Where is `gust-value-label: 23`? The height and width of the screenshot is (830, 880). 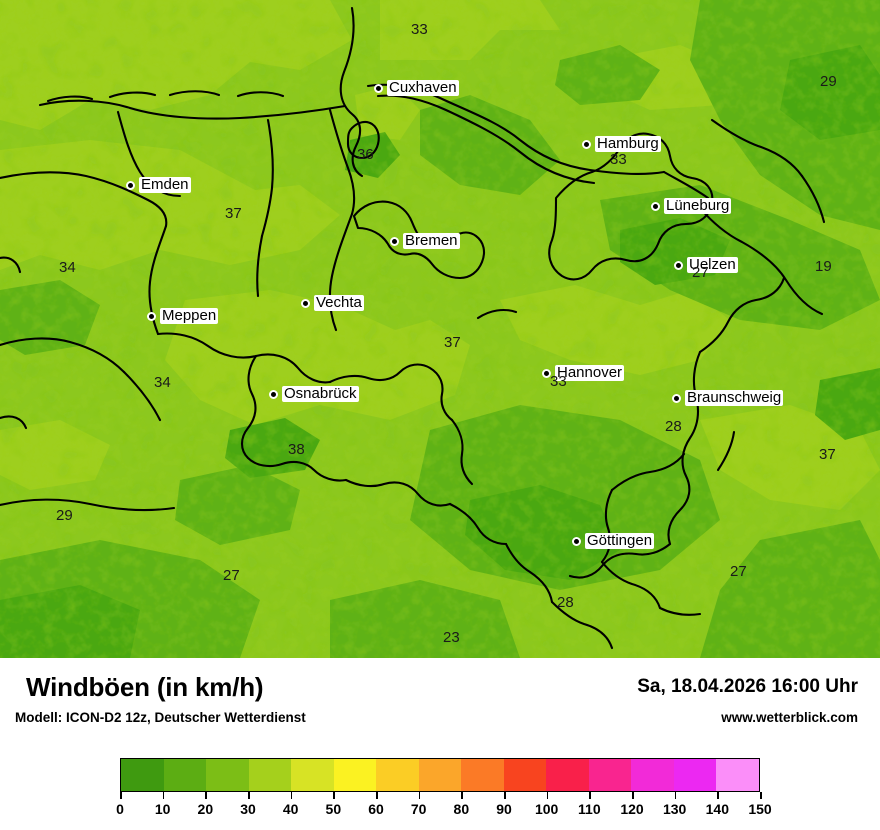 gust-value-label: 23 is located at coordinates (451, 637).